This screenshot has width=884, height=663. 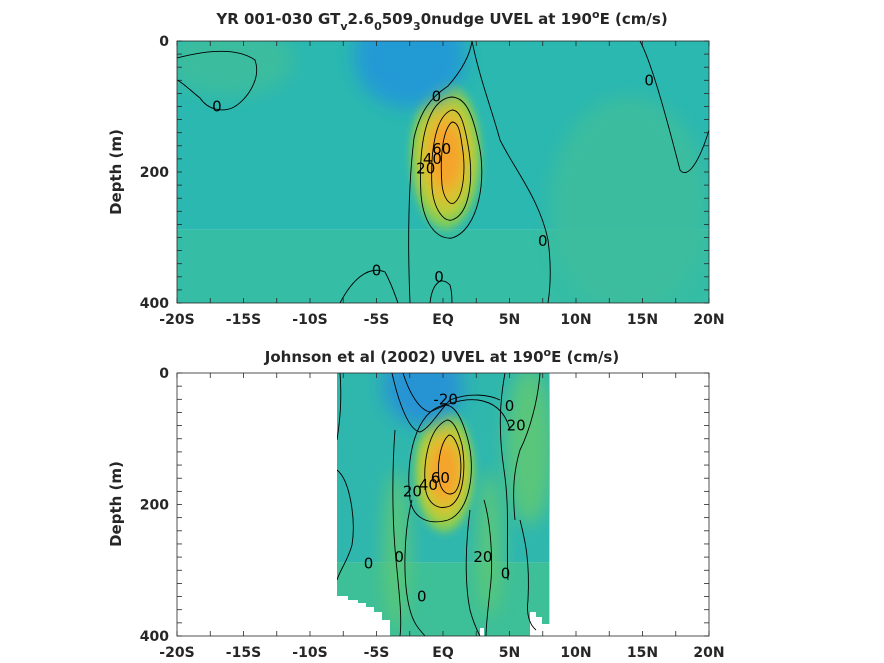 I want to click on feature-nsccn, so click(x=489, y=544).